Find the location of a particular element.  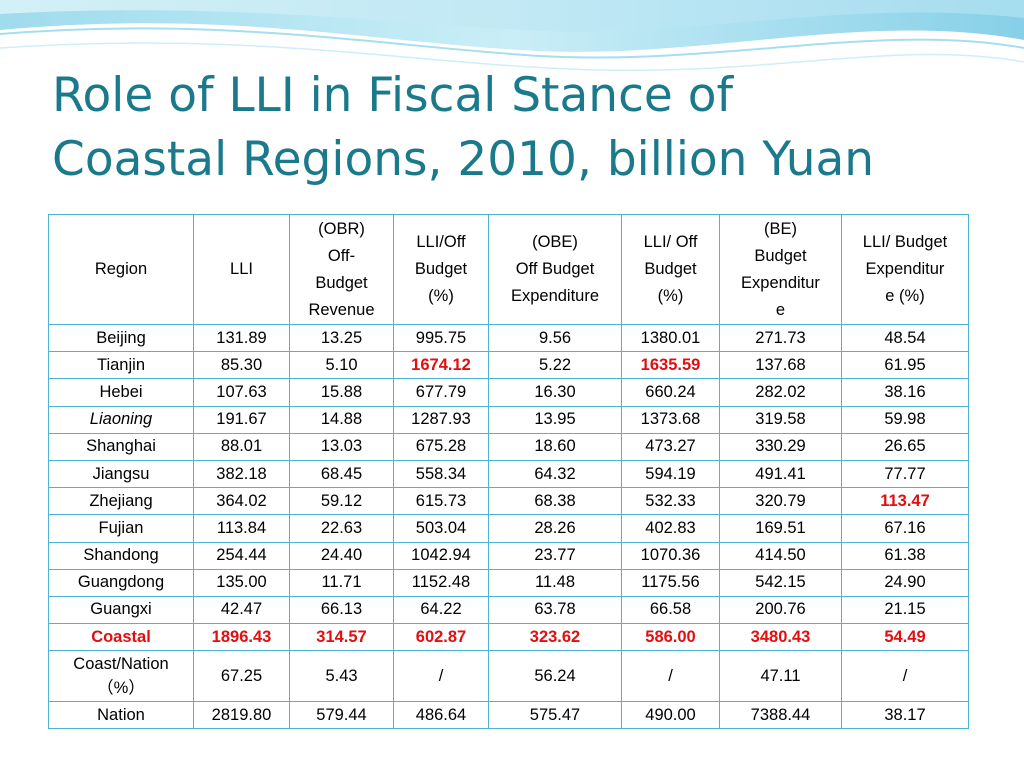

value-cell: 660.24 is located at coordinates (670, 392).